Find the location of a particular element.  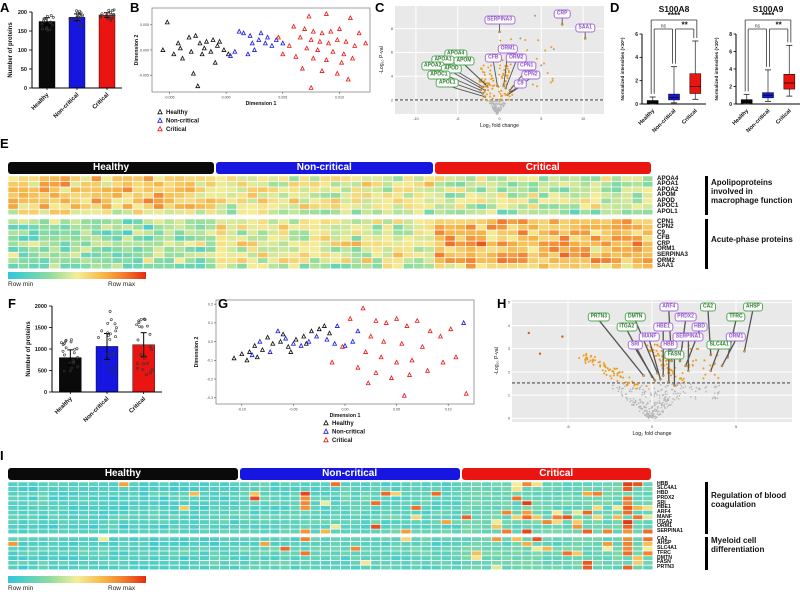

gene-label-hbb: HBB is located at coordinates (669, 345).